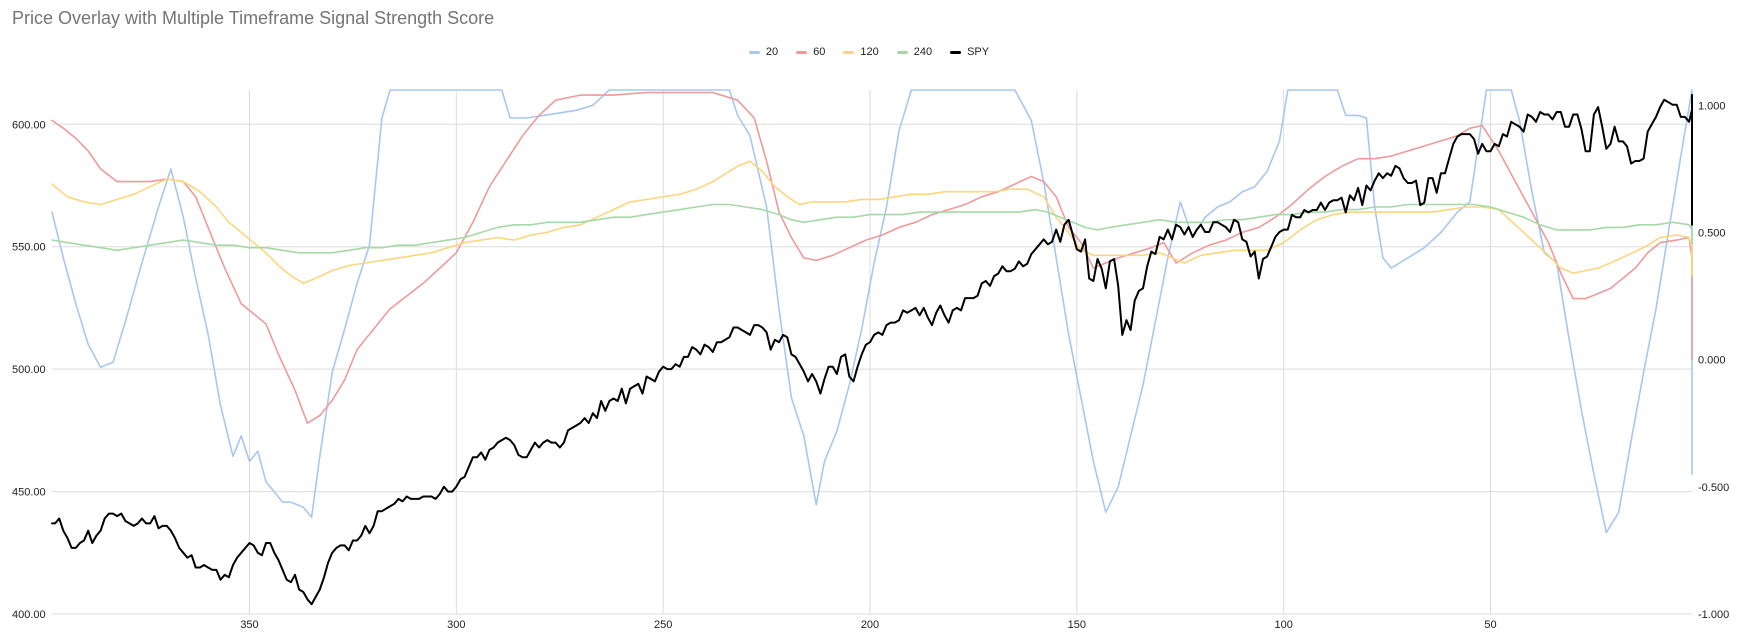 The width and height of the screenshot is (1738, 640). What do you see at coordinates (29, 615) in the screenshot?
I see `y-left-tick-label: 400.00` at bounding box center [29, 615].